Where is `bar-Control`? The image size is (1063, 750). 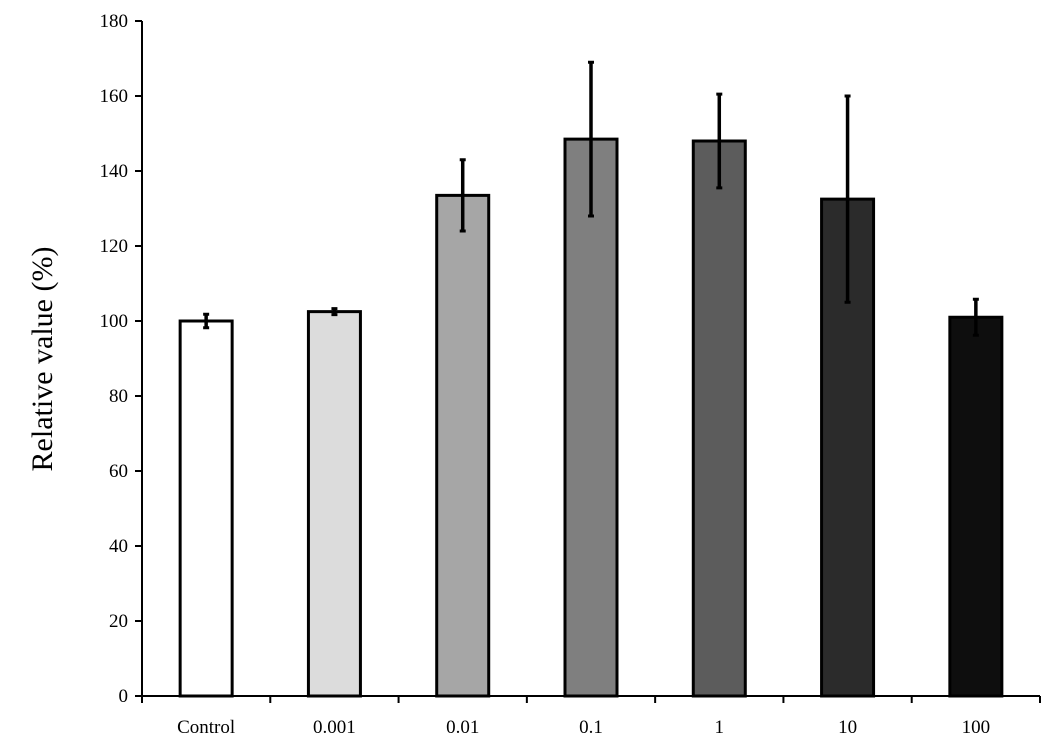
bar-Control is located at coordinates (206, 508).